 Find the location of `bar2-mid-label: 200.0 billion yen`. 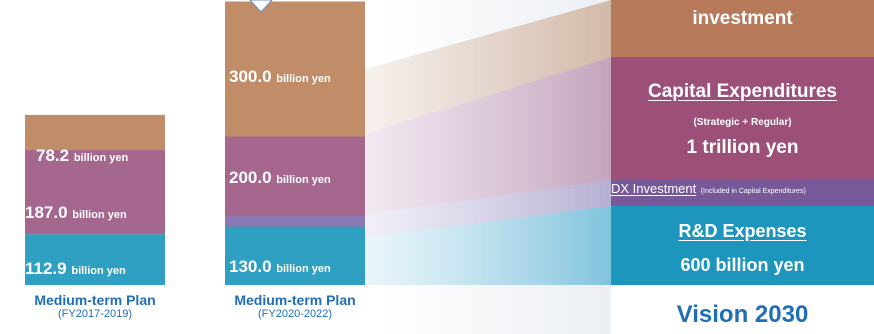

bar2-mid-label: 200.0 billion yen is located at coordinates (280, 177).